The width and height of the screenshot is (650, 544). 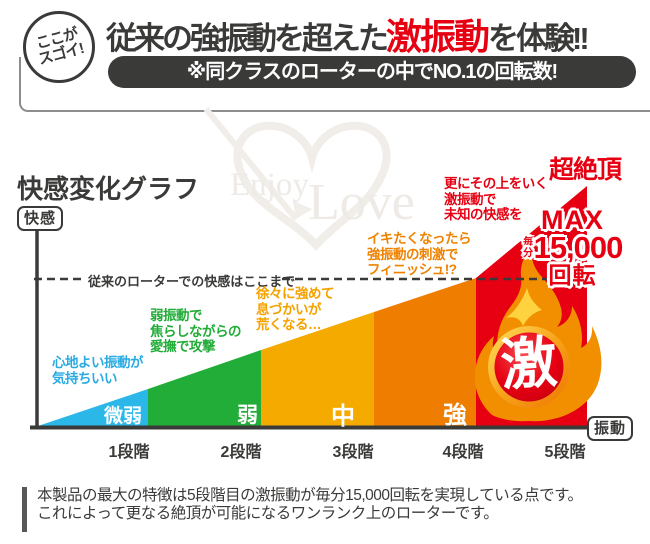 I want to click on footer-text-line2: これによって更なる絶頂が可能になるワンランク上のローターです。, so click(x=268, y=513).